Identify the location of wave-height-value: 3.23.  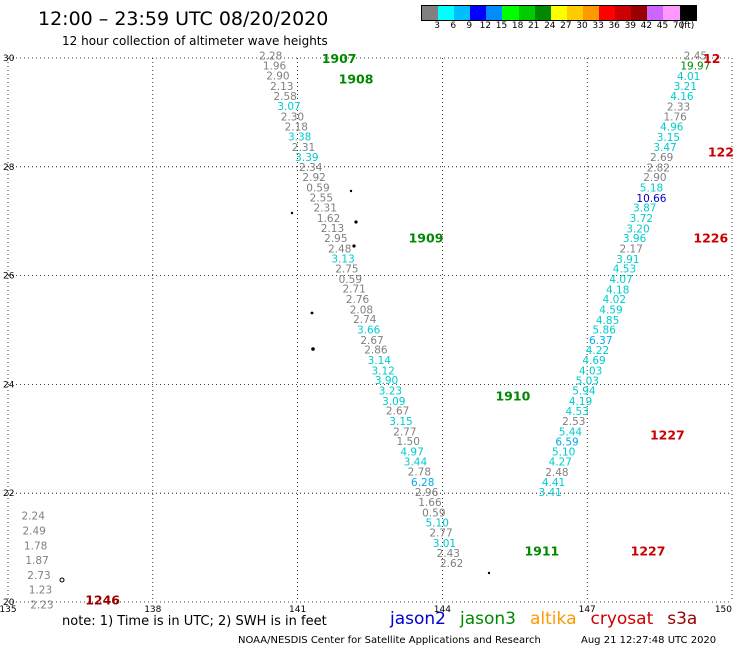
(390, 391).